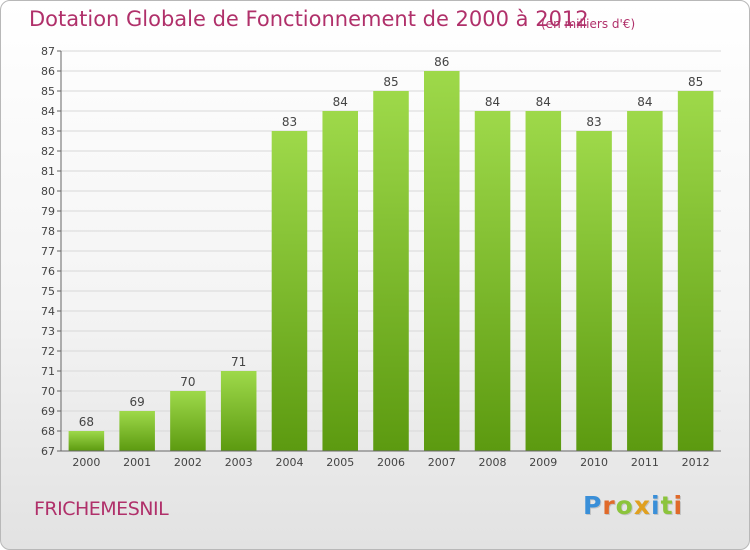 The height and width of the screenshot is (550, 750). Describe the element at coordinates (187, 382) in the screenshot. I see `bar-value-label: 70` at that location.